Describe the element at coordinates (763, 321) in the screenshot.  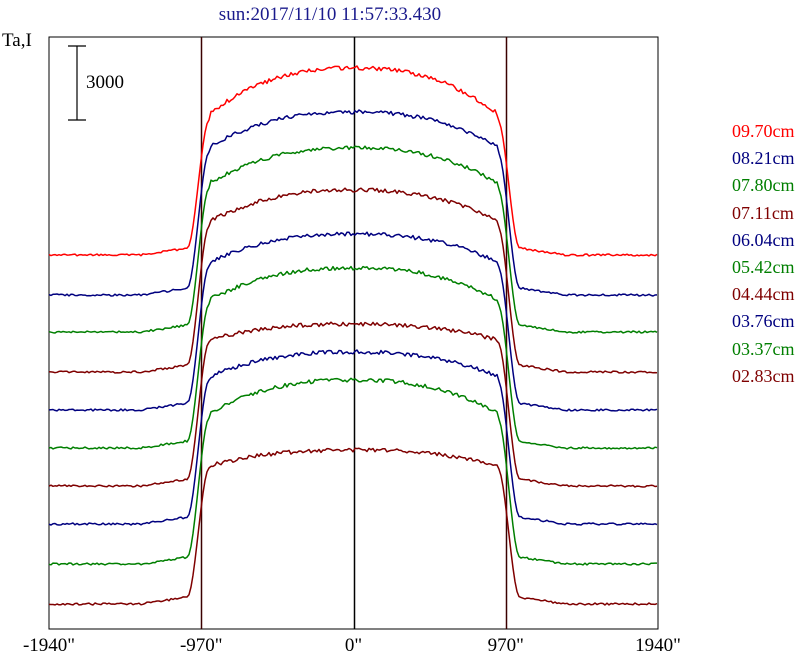
I see `legend-item: 03.76cm` at that location.